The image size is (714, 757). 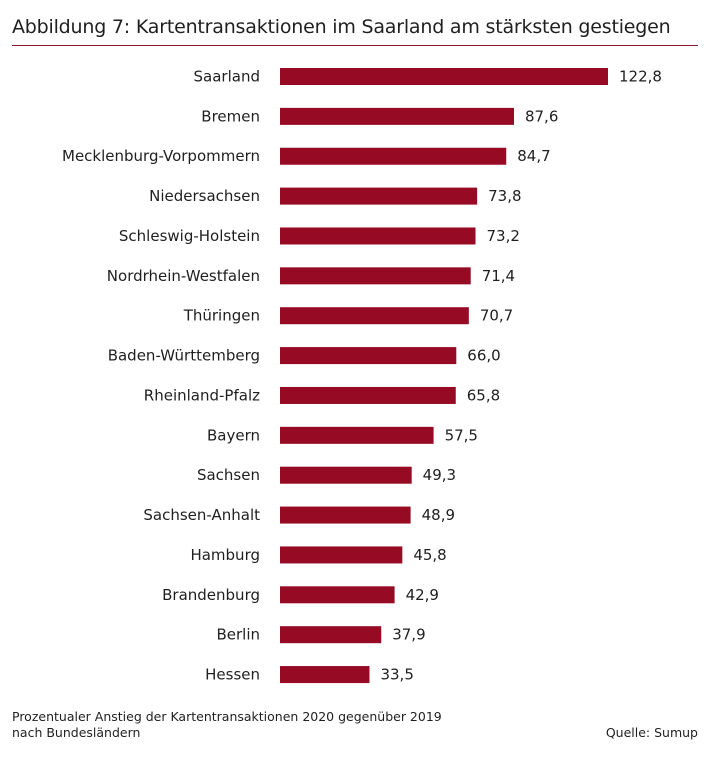 I want to click on value-label: 71,4, so click(x=498, y=276).